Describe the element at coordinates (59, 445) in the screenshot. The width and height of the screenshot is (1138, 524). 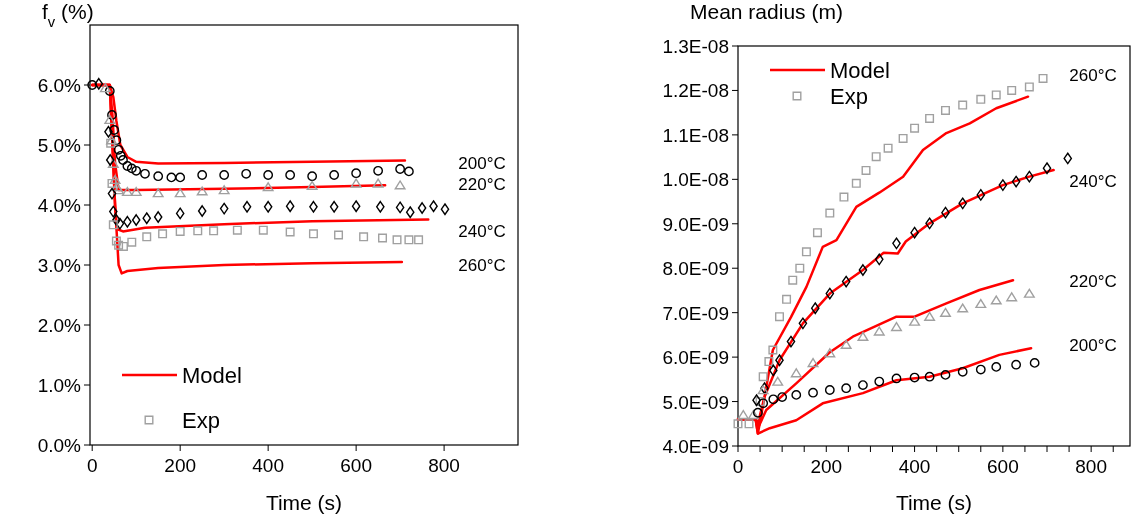
I see `y-tick-label: 0.0%` at that location.